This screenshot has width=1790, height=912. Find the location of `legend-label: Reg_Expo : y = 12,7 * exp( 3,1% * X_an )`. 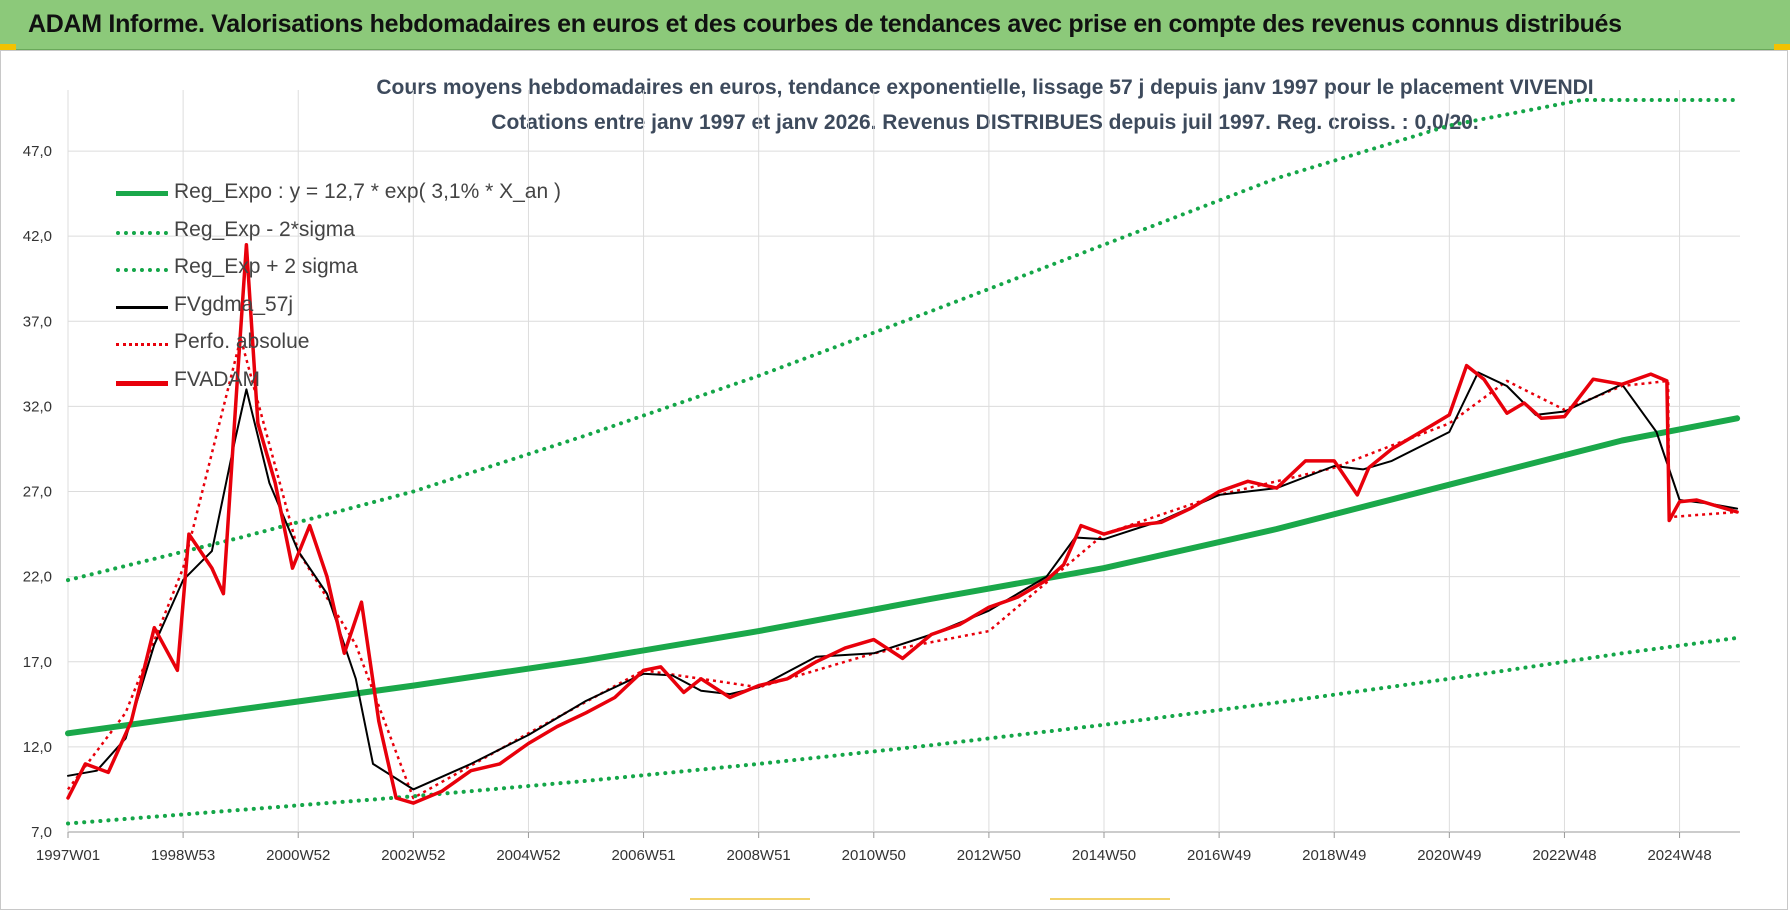

legend-label: Reg_Expo : y = 12,7 * exp( 3,1% * X_an ) is located at coordinates (367, 191).